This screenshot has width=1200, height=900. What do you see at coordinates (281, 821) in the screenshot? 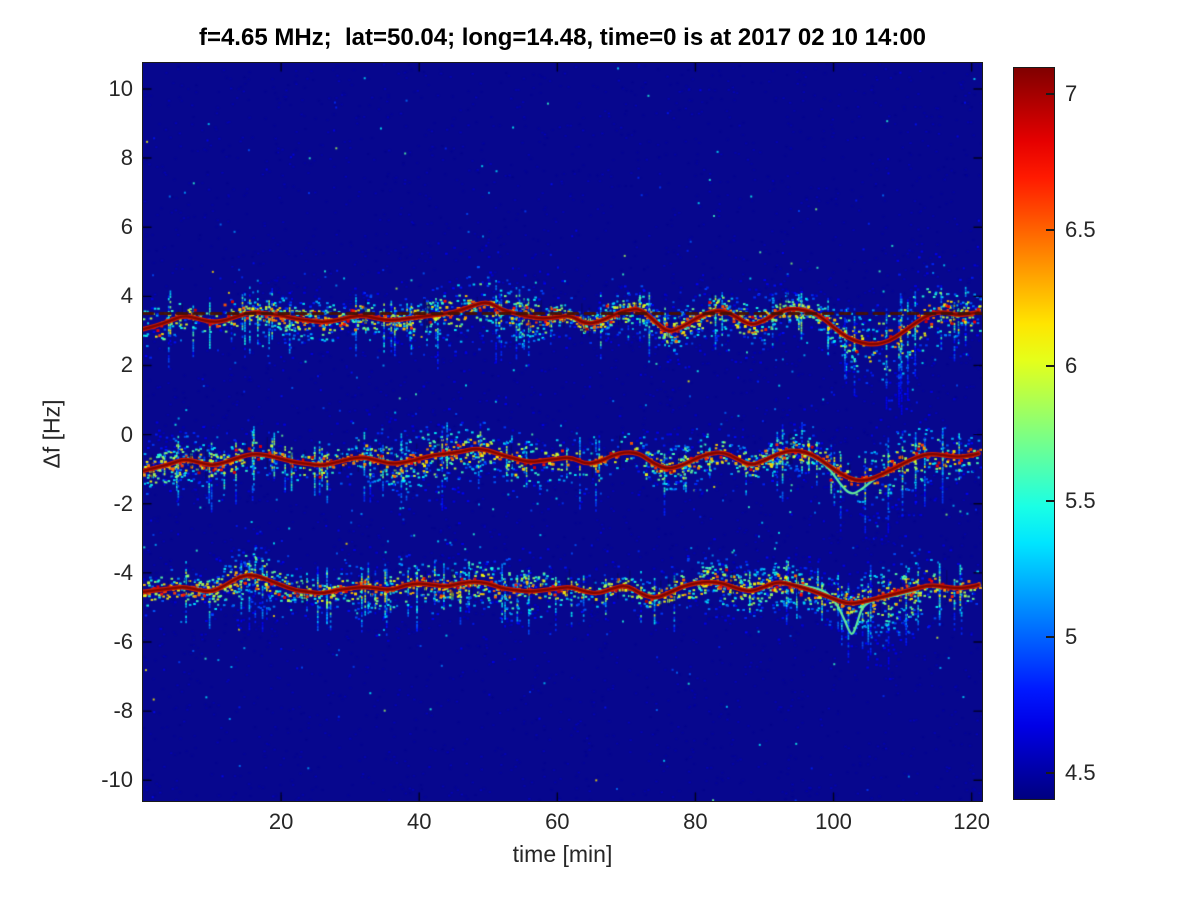
I see `x-tick-label: 20` at bounding box center [281, 821].